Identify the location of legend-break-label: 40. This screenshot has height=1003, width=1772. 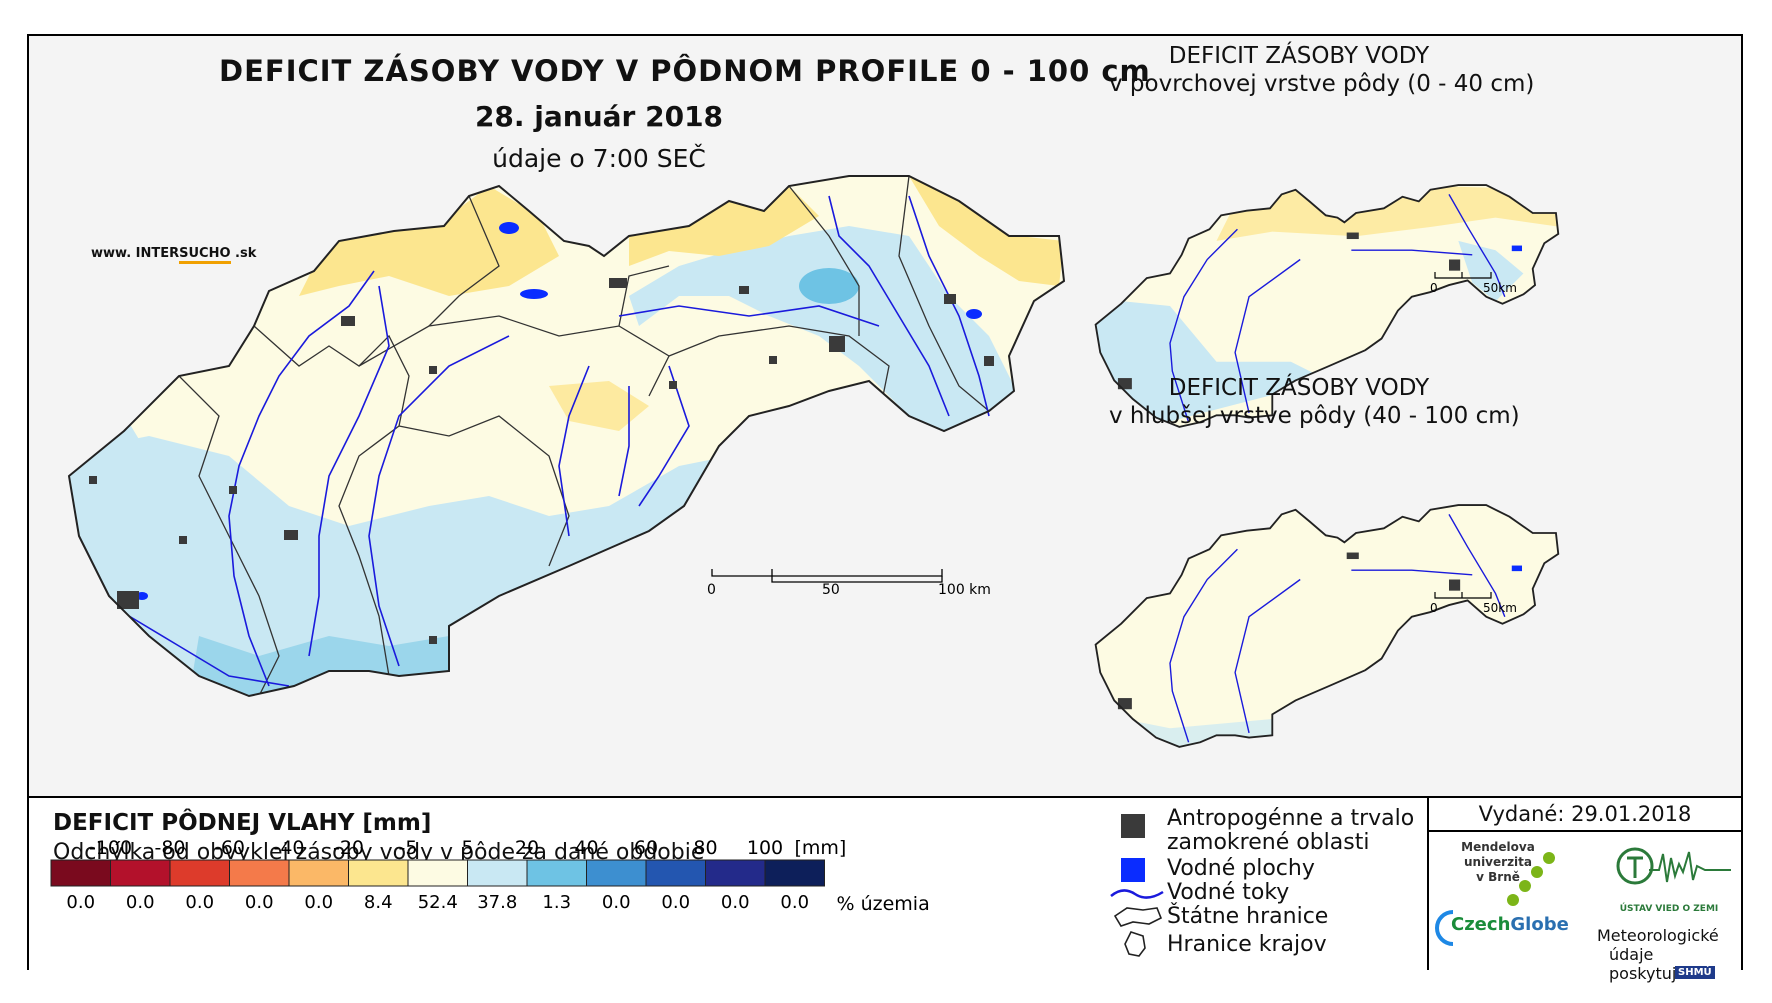
(586, 848).